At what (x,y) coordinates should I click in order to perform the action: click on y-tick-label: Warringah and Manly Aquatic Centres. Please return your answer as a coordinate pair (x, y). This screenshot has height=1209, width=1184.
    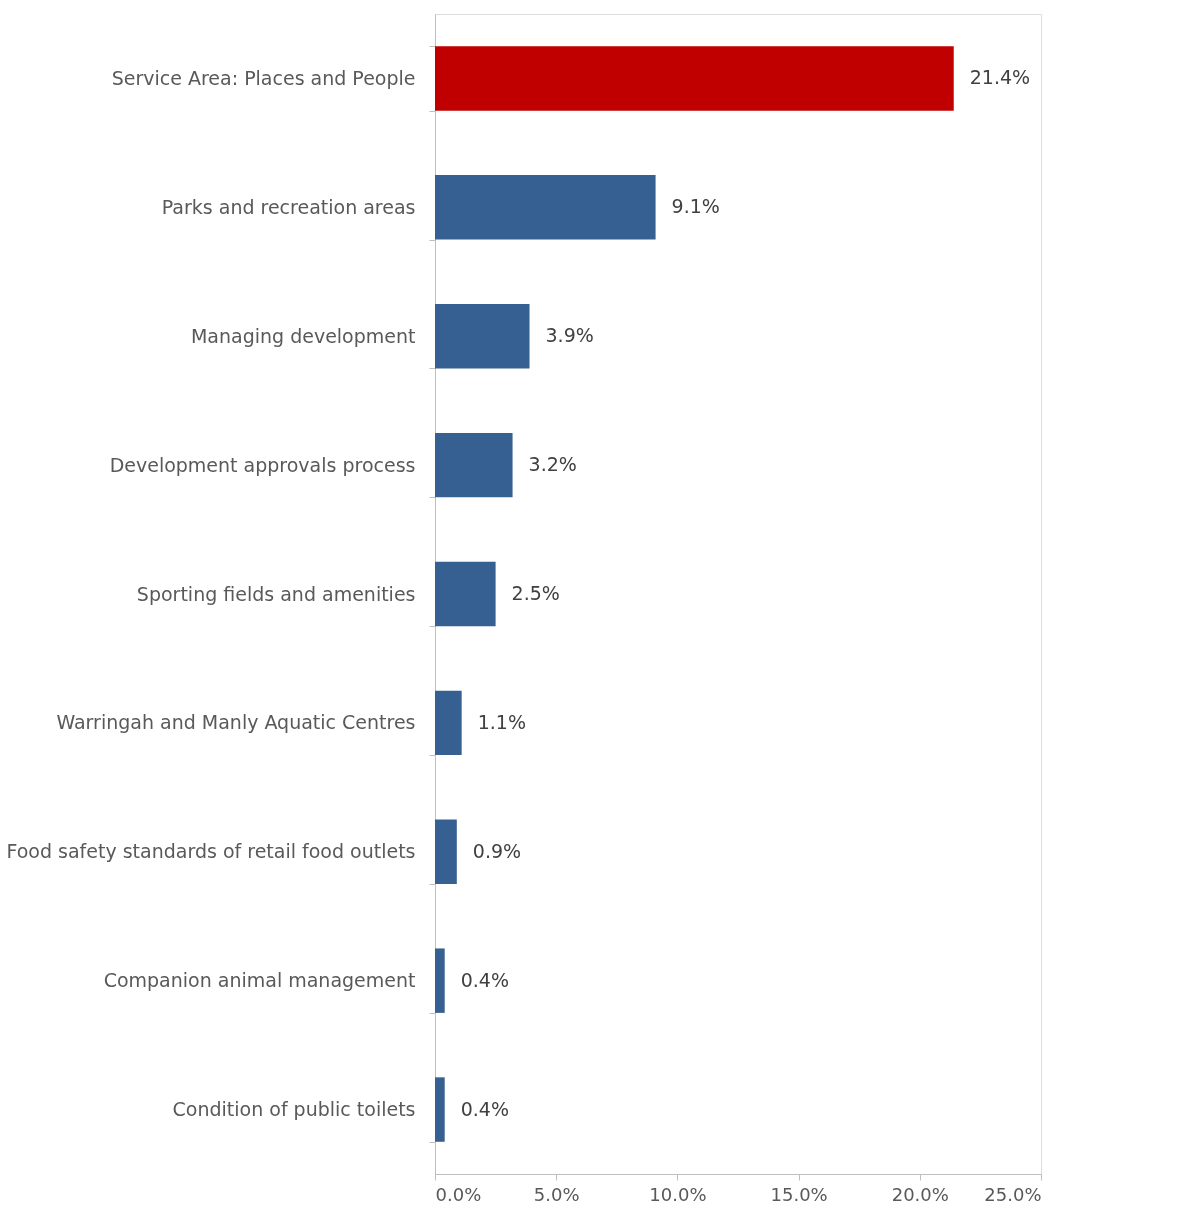
    Looking at the image, I should click on (236, 722).